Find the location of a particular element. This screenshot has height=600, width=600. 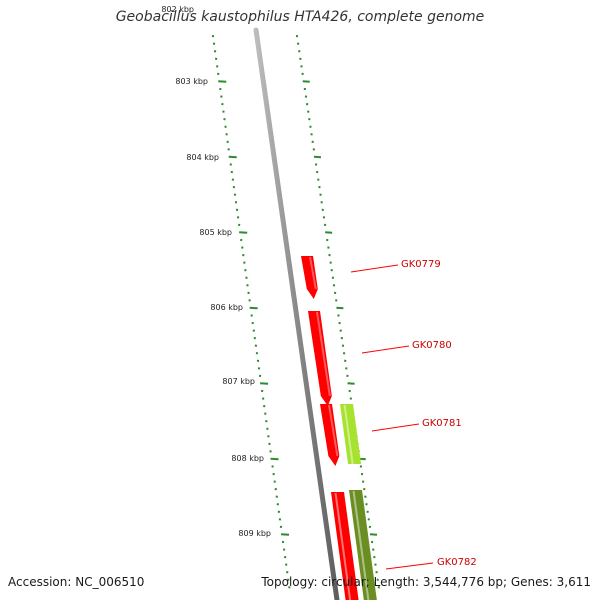

gene-forward-feature-lower is located at coordinates (345, 546).